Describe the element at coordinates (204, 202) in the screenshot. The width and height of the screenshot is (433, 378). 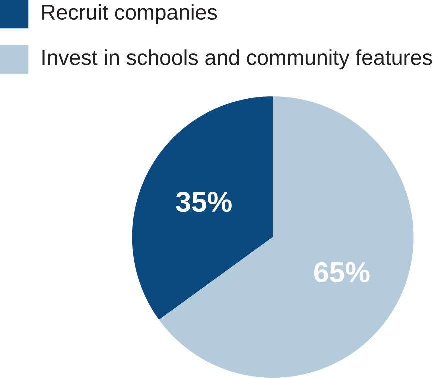
I see `data-label: 35%` at that location.